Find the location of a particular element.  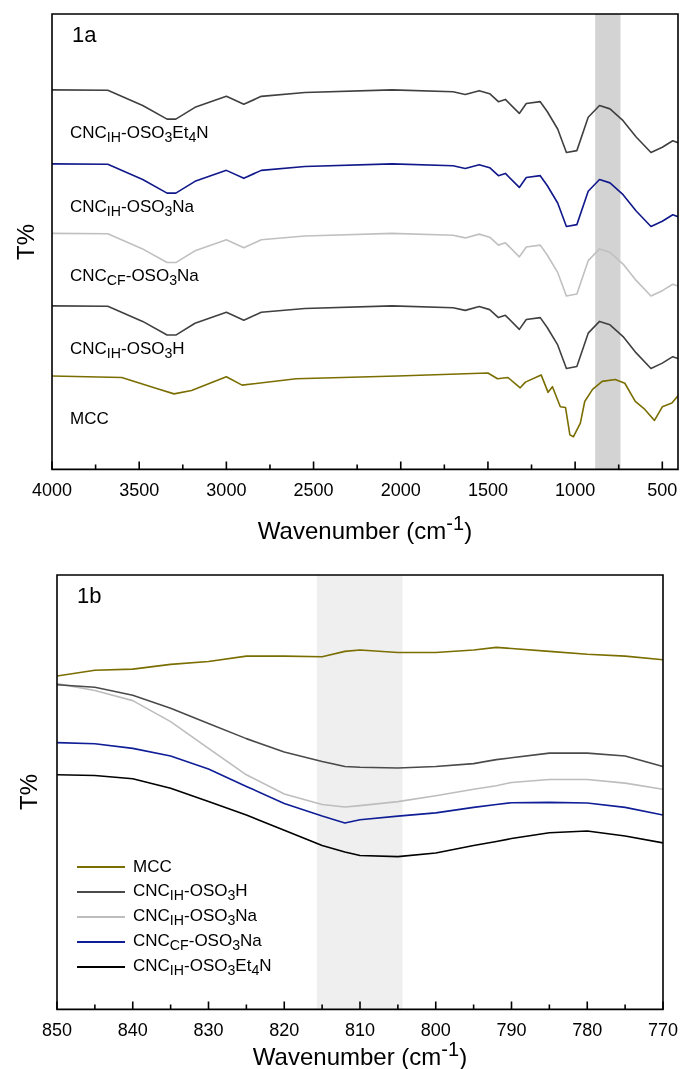

x-tick-label: 820 is located at coordinates (284, 1030).